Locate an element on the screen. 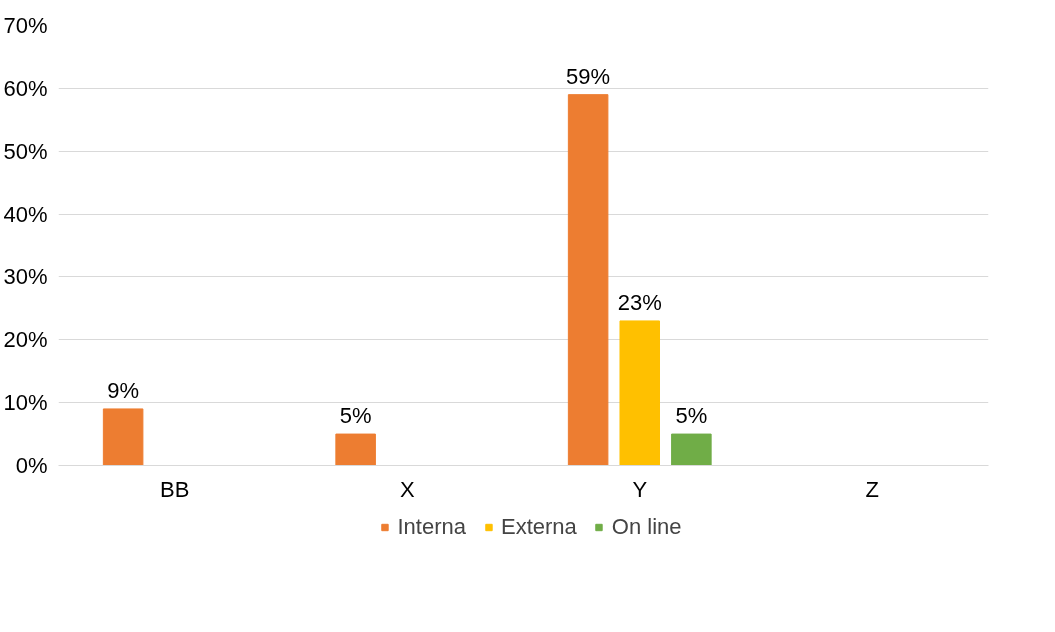 The width and height of the screenshot is (1055, 632). data-label: 59% is located at coordinates (588, 76).